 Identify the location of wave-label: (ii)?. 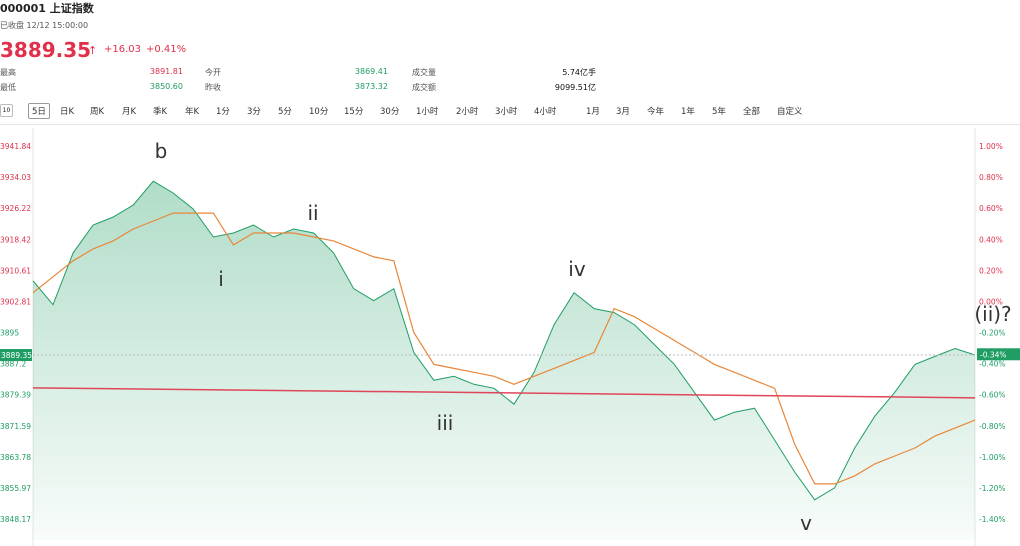
(992, 314).